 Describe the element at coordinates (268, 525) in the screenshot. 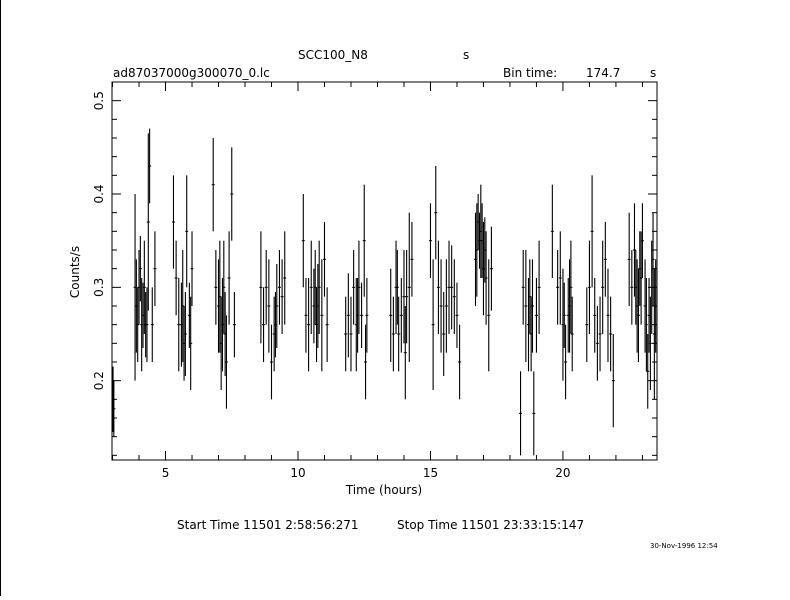

I see `start-time-label: Start Time 11501 2:58:56:271` at that location.